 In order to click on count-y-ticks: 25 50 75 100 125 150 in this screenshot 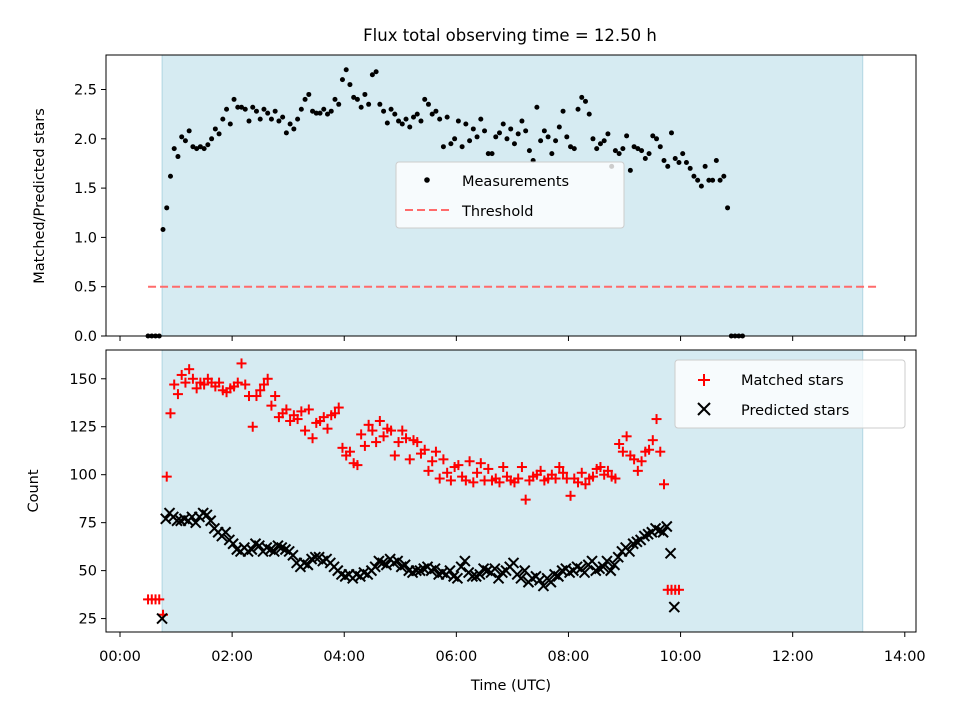, I will do `click(87, 500)`.